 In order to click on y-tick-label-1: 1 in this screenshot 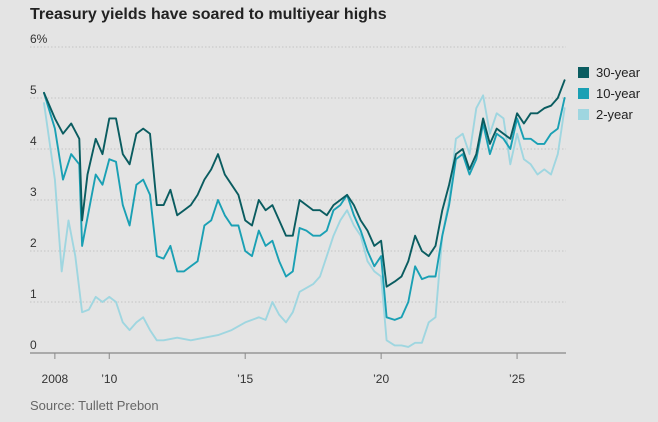, I will do `click(33, 294)`.